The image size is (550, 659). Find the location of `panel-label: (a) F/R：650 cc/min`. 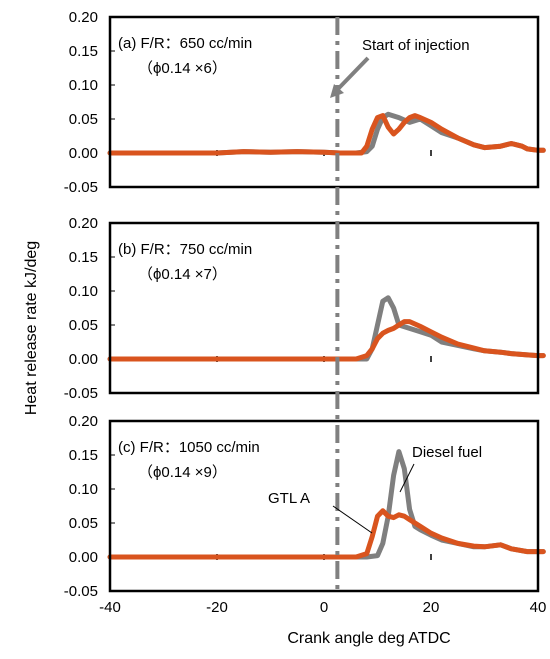

panel-label: (a) F/R：650 cc/min is located at coordinates (185, 43).